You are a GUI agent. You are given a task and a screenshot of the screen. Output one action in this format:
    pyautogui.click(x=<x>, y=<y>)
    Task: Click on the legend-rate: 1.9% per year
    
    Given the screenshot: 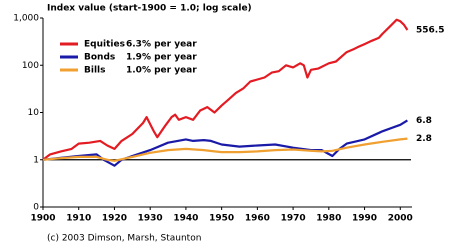 What is the action you would take?
    pyautogui.click(x=161, y=58)
    